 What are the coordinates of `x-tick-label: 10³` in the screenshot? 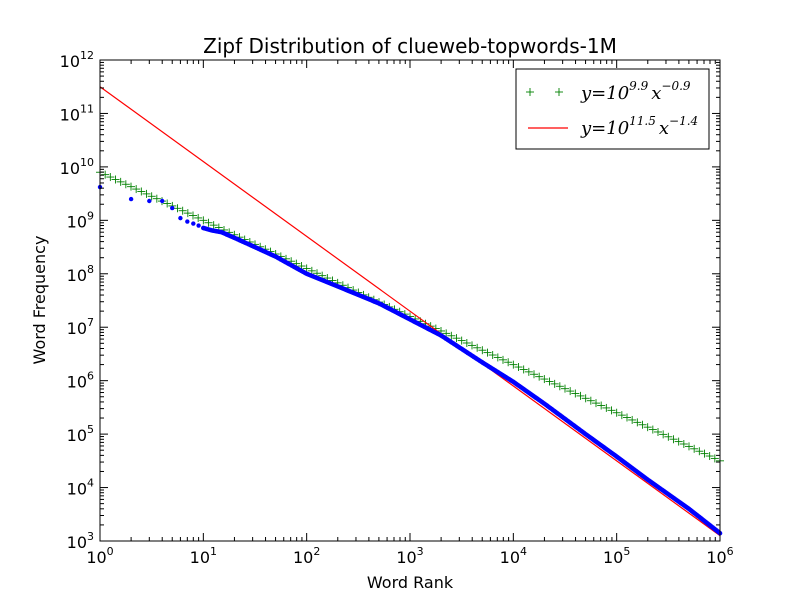 It's located at (409, 556).